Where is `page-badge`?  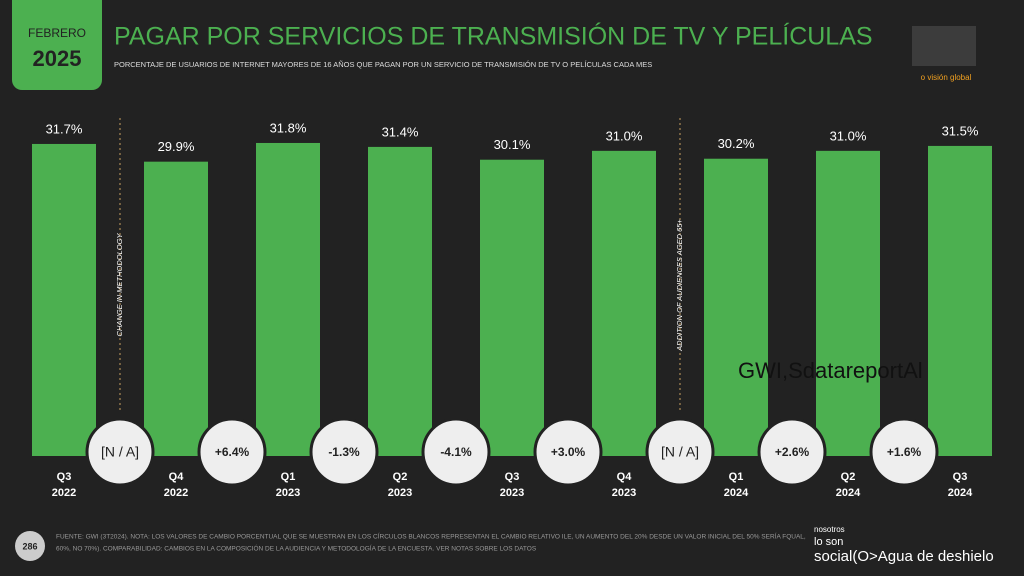 page-badge is located at coordinates (30, 546).